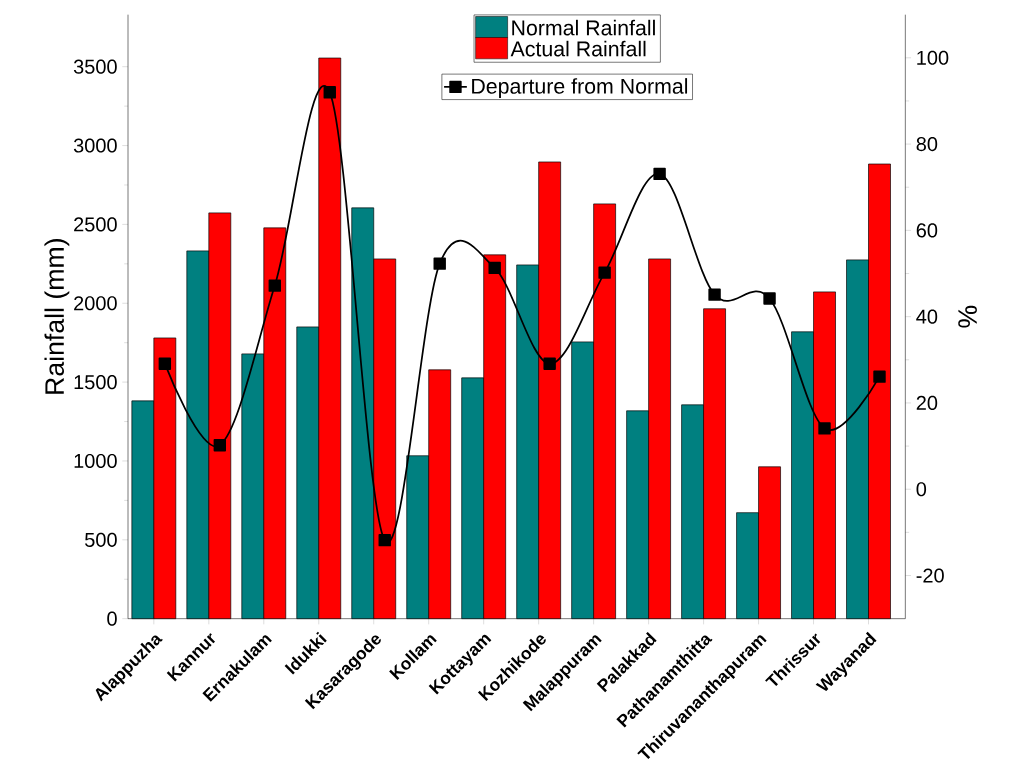 The width and height of the screenshot is (1016, 773). Describe the element at coordinates (921, 489) in the screenshot. I see `y2-tick-label: 0` at that location.